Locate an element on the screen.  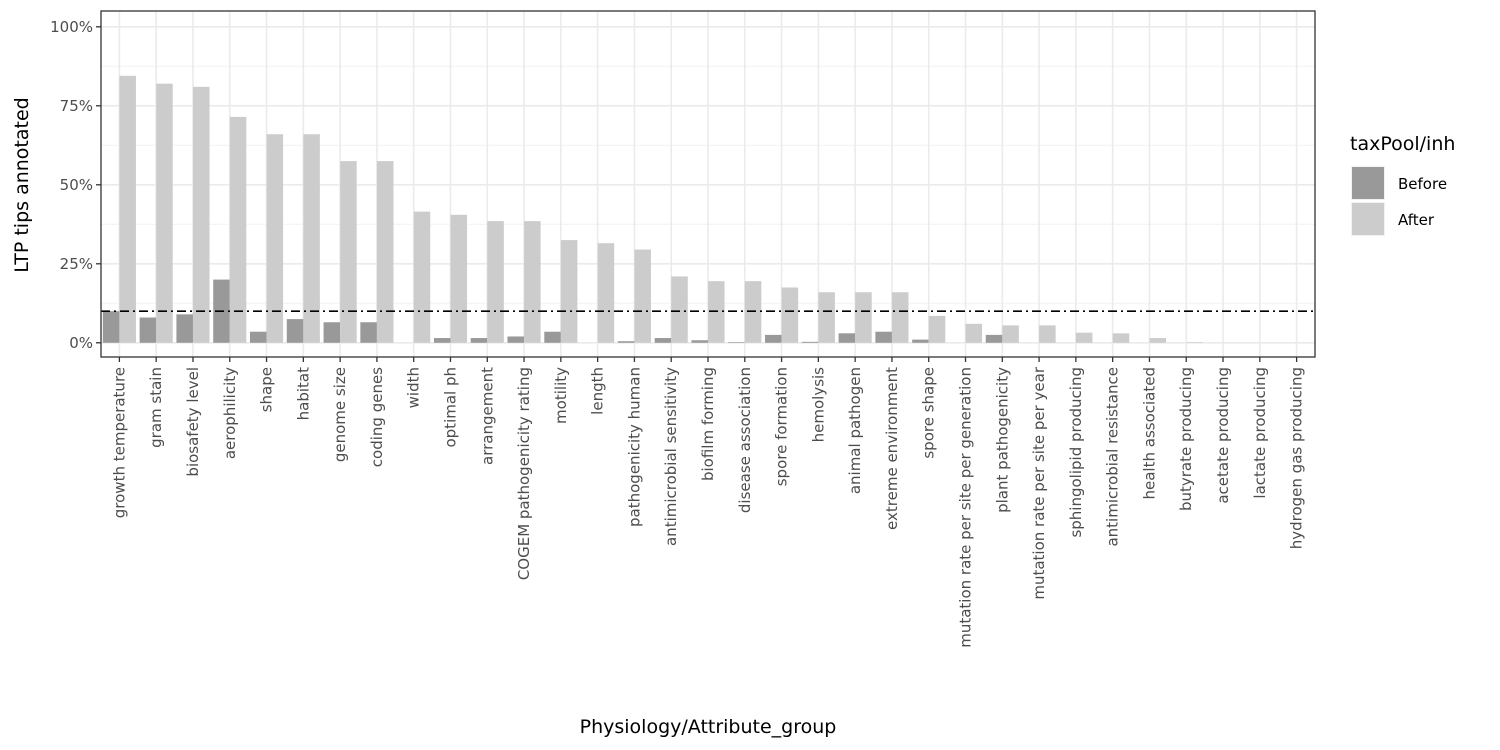
y-axis-title: LTP tips annotated is located at coordinates (22, 184).